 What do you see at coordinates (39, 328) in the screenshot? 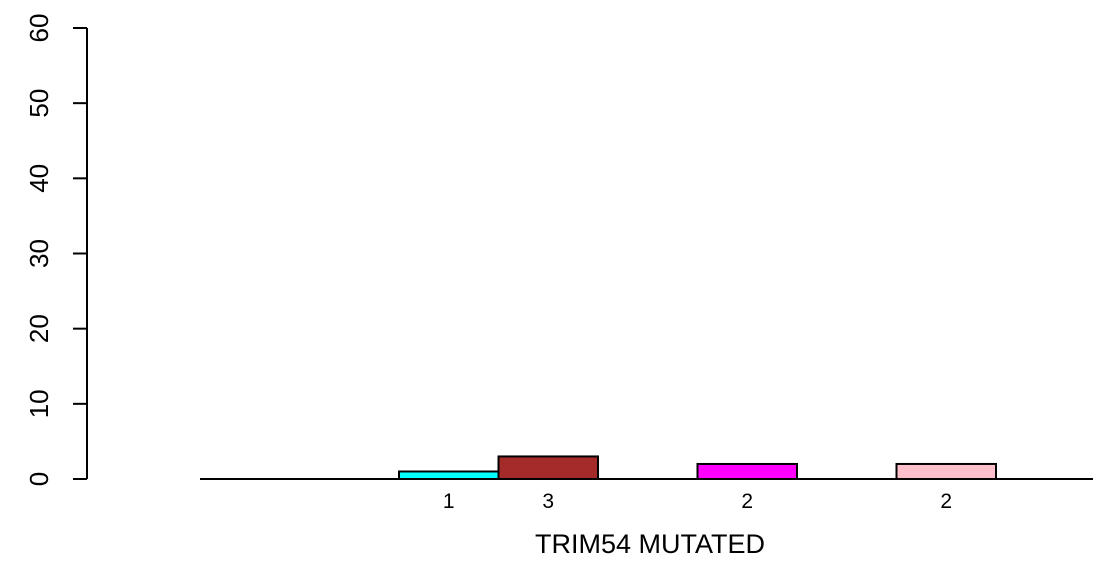
I see `y-tick-label: 20` at bounding box center [39, 328].